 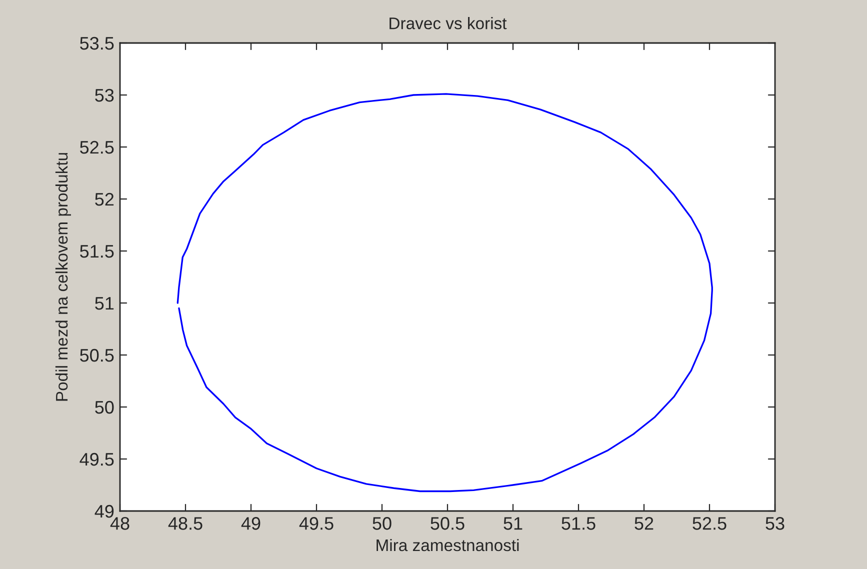 I want to click on x-tick-label: 49.5, so click(x=316, y=523).